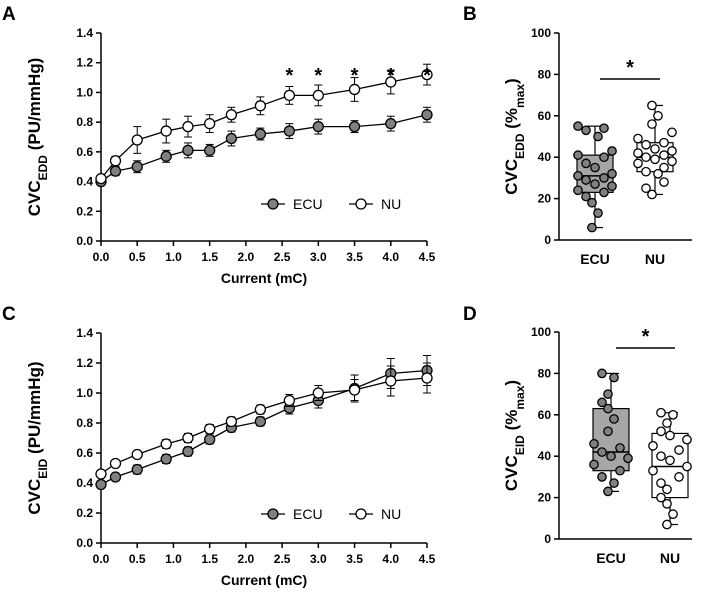  Describe the element at coordinates (514, 435) in the screenshot. I see `y-axis-title: CVCEID (%max)` at that location.